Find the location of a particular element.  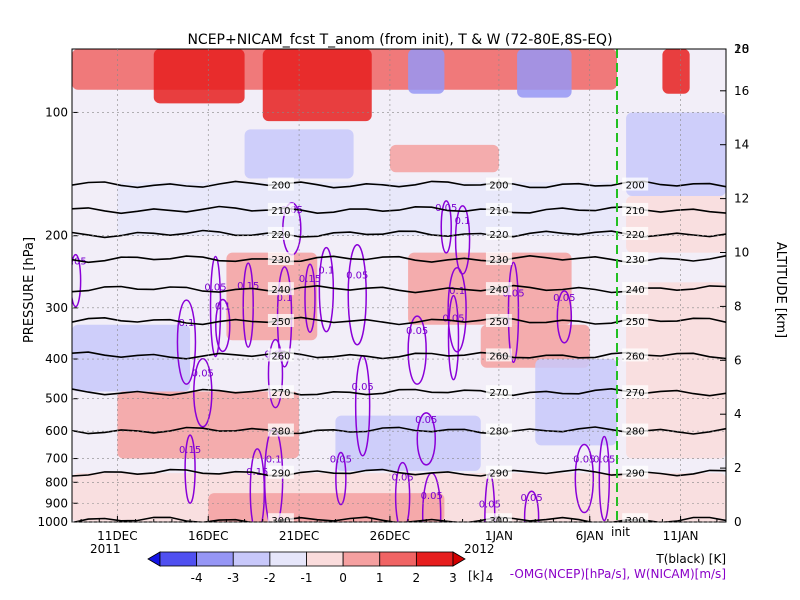

temperature-contour-label: 280 is located at coordinates (498, 432).